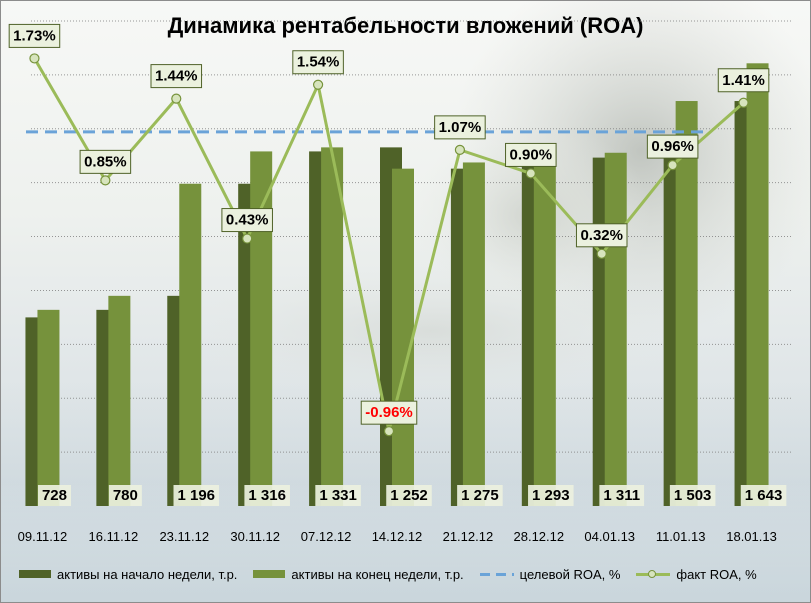 This screenshot has width=811, height=603. What do you see at coordinates (539, 536) in the screenshot?
I see `x-tick-label: 28.12.12` at bounding box center [539, 536].